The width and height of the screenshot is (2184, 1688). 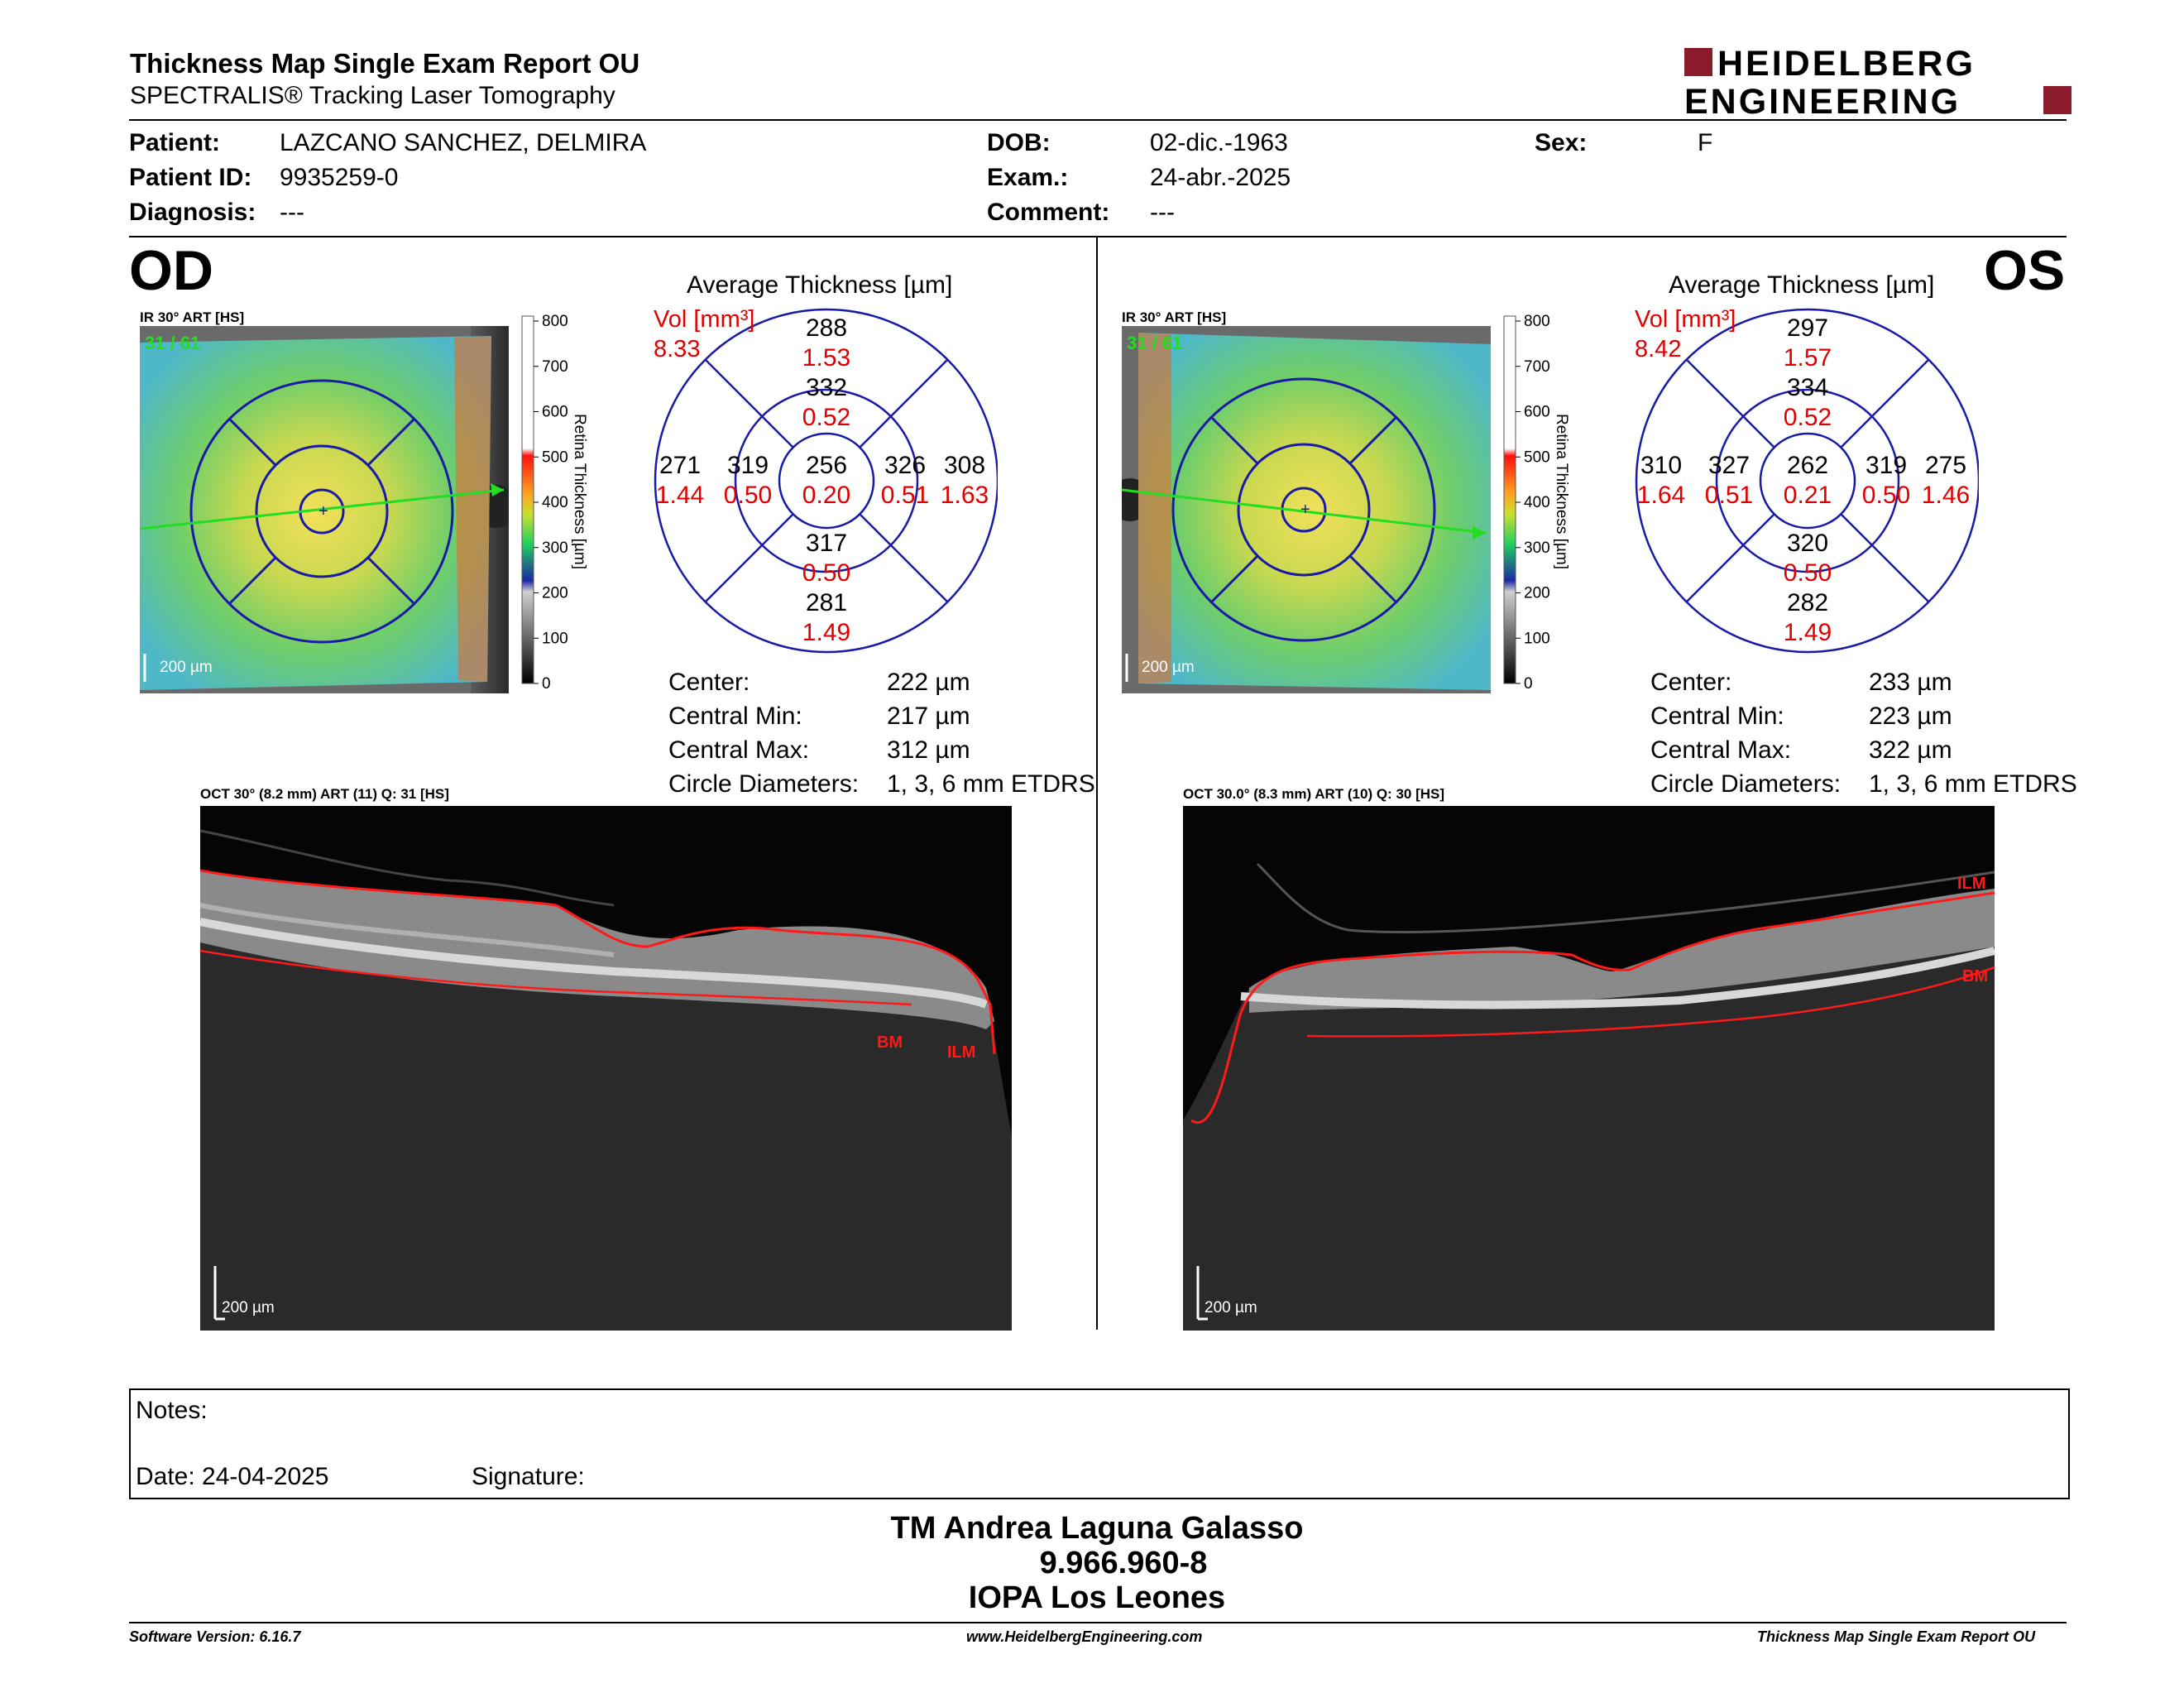 What do you see at coordinates (1705, 142) in the screenshot?
I see `sex-value: F` at bounding box center [1705, 142].